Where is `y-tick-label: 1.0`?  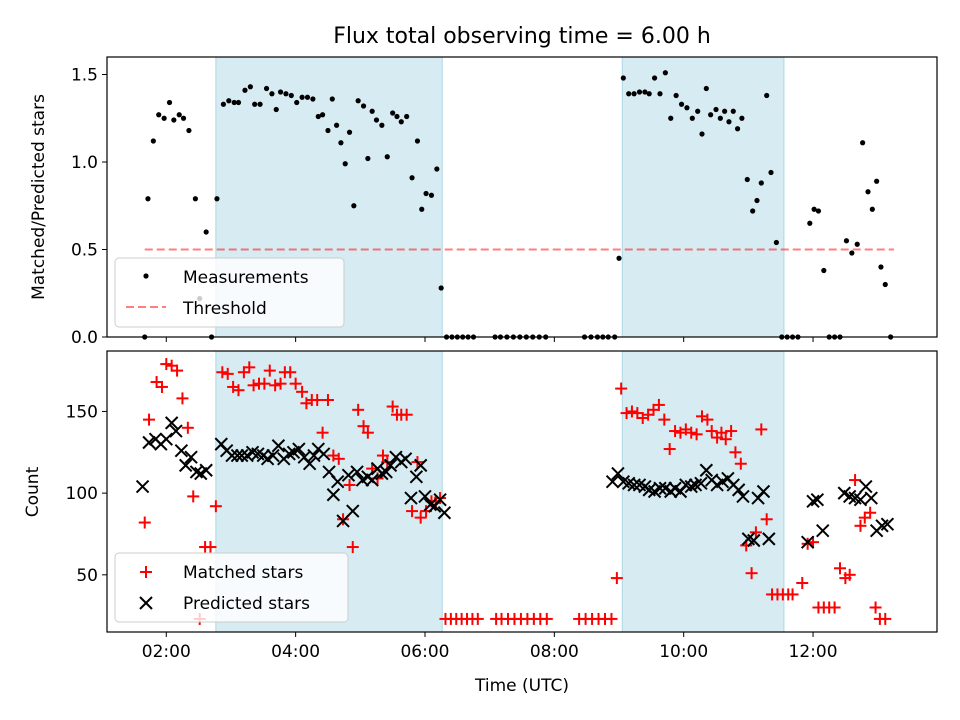
y-tick-label: 1.0 is located at coordinates (84, 163).